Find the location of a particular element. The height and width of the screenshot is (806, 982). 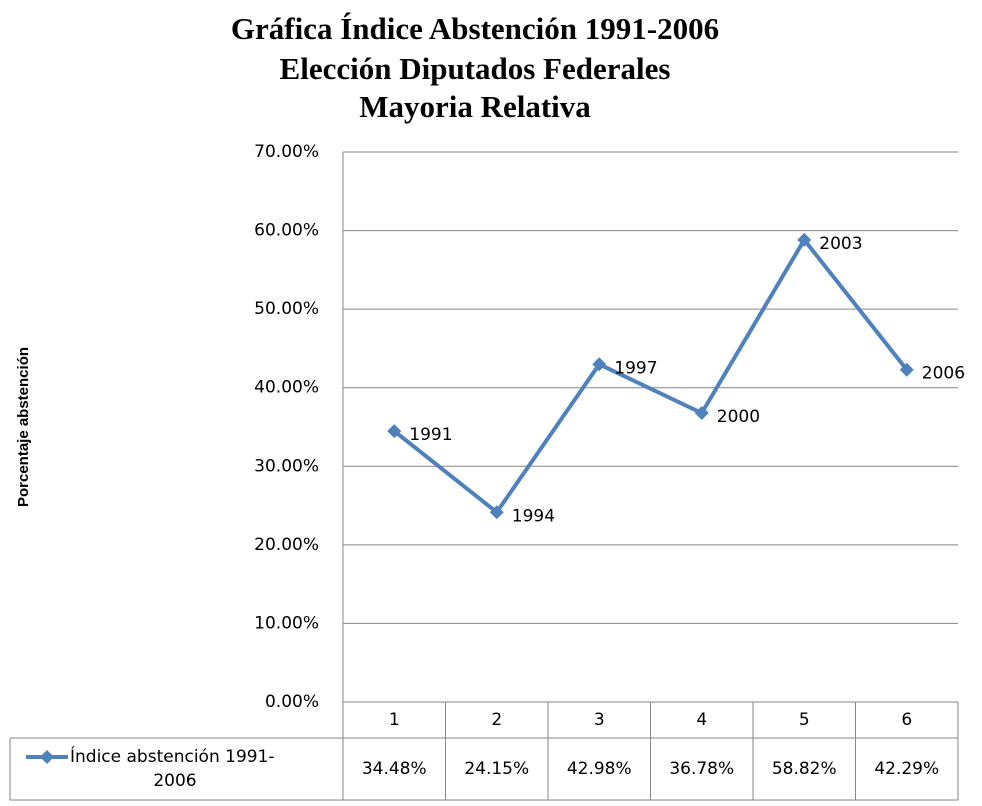

point-label: 2003 is located at coordinates (840, 244).